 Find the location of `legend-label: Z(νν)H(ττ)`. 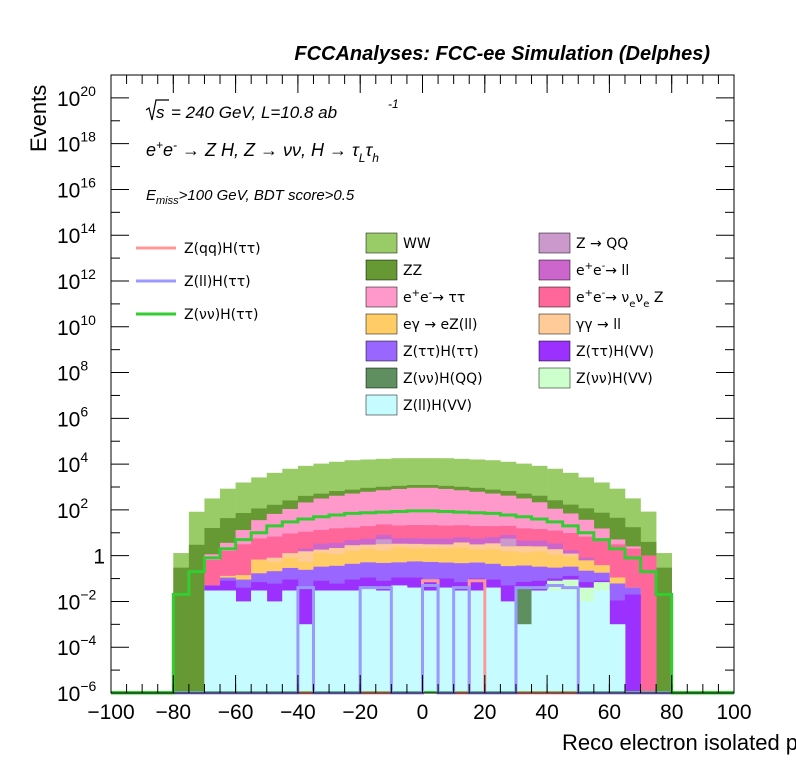

legend-label: Z(νν)H(ττ) is located at coordinates (221, 315).